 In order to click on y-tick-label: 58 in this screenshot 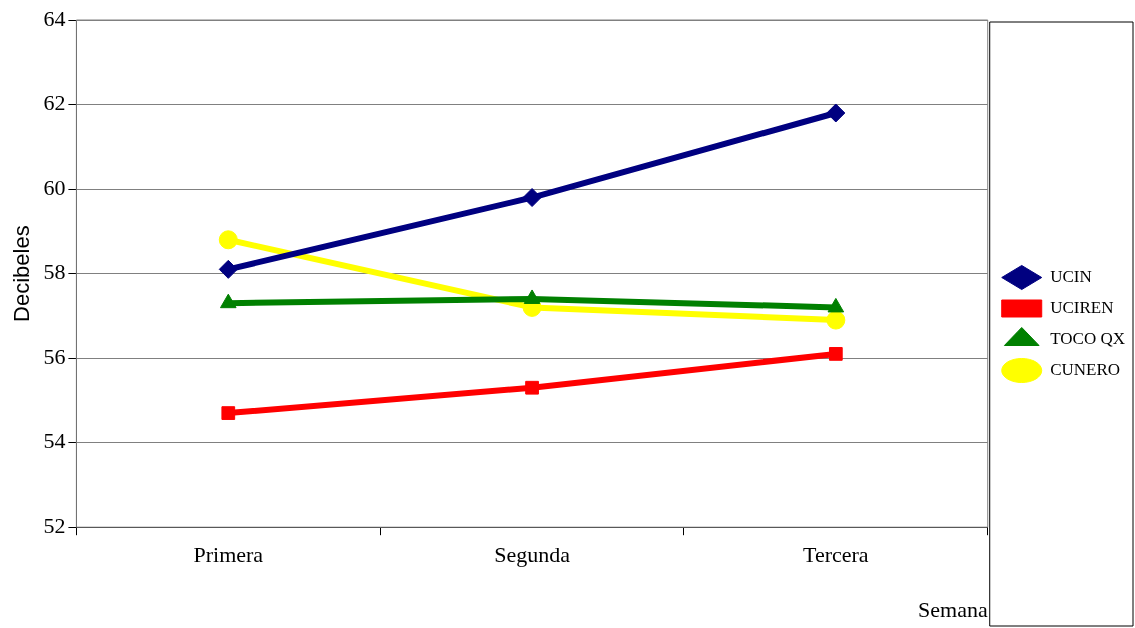, I will do `click(54, 272)`.